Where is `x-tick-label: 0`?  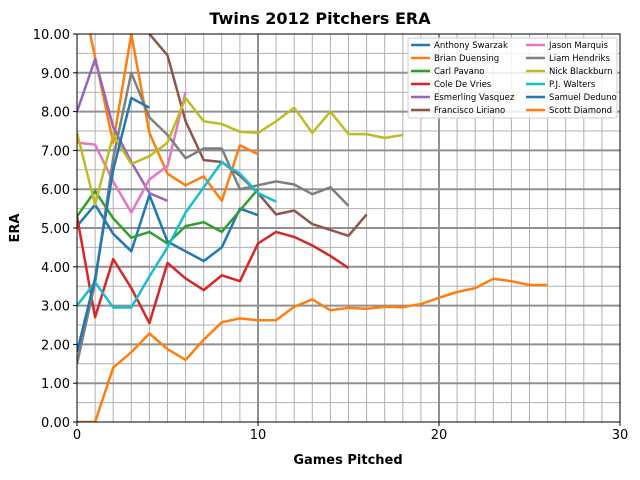 x-tick-label: 0 is located at coordinates (77, 435).